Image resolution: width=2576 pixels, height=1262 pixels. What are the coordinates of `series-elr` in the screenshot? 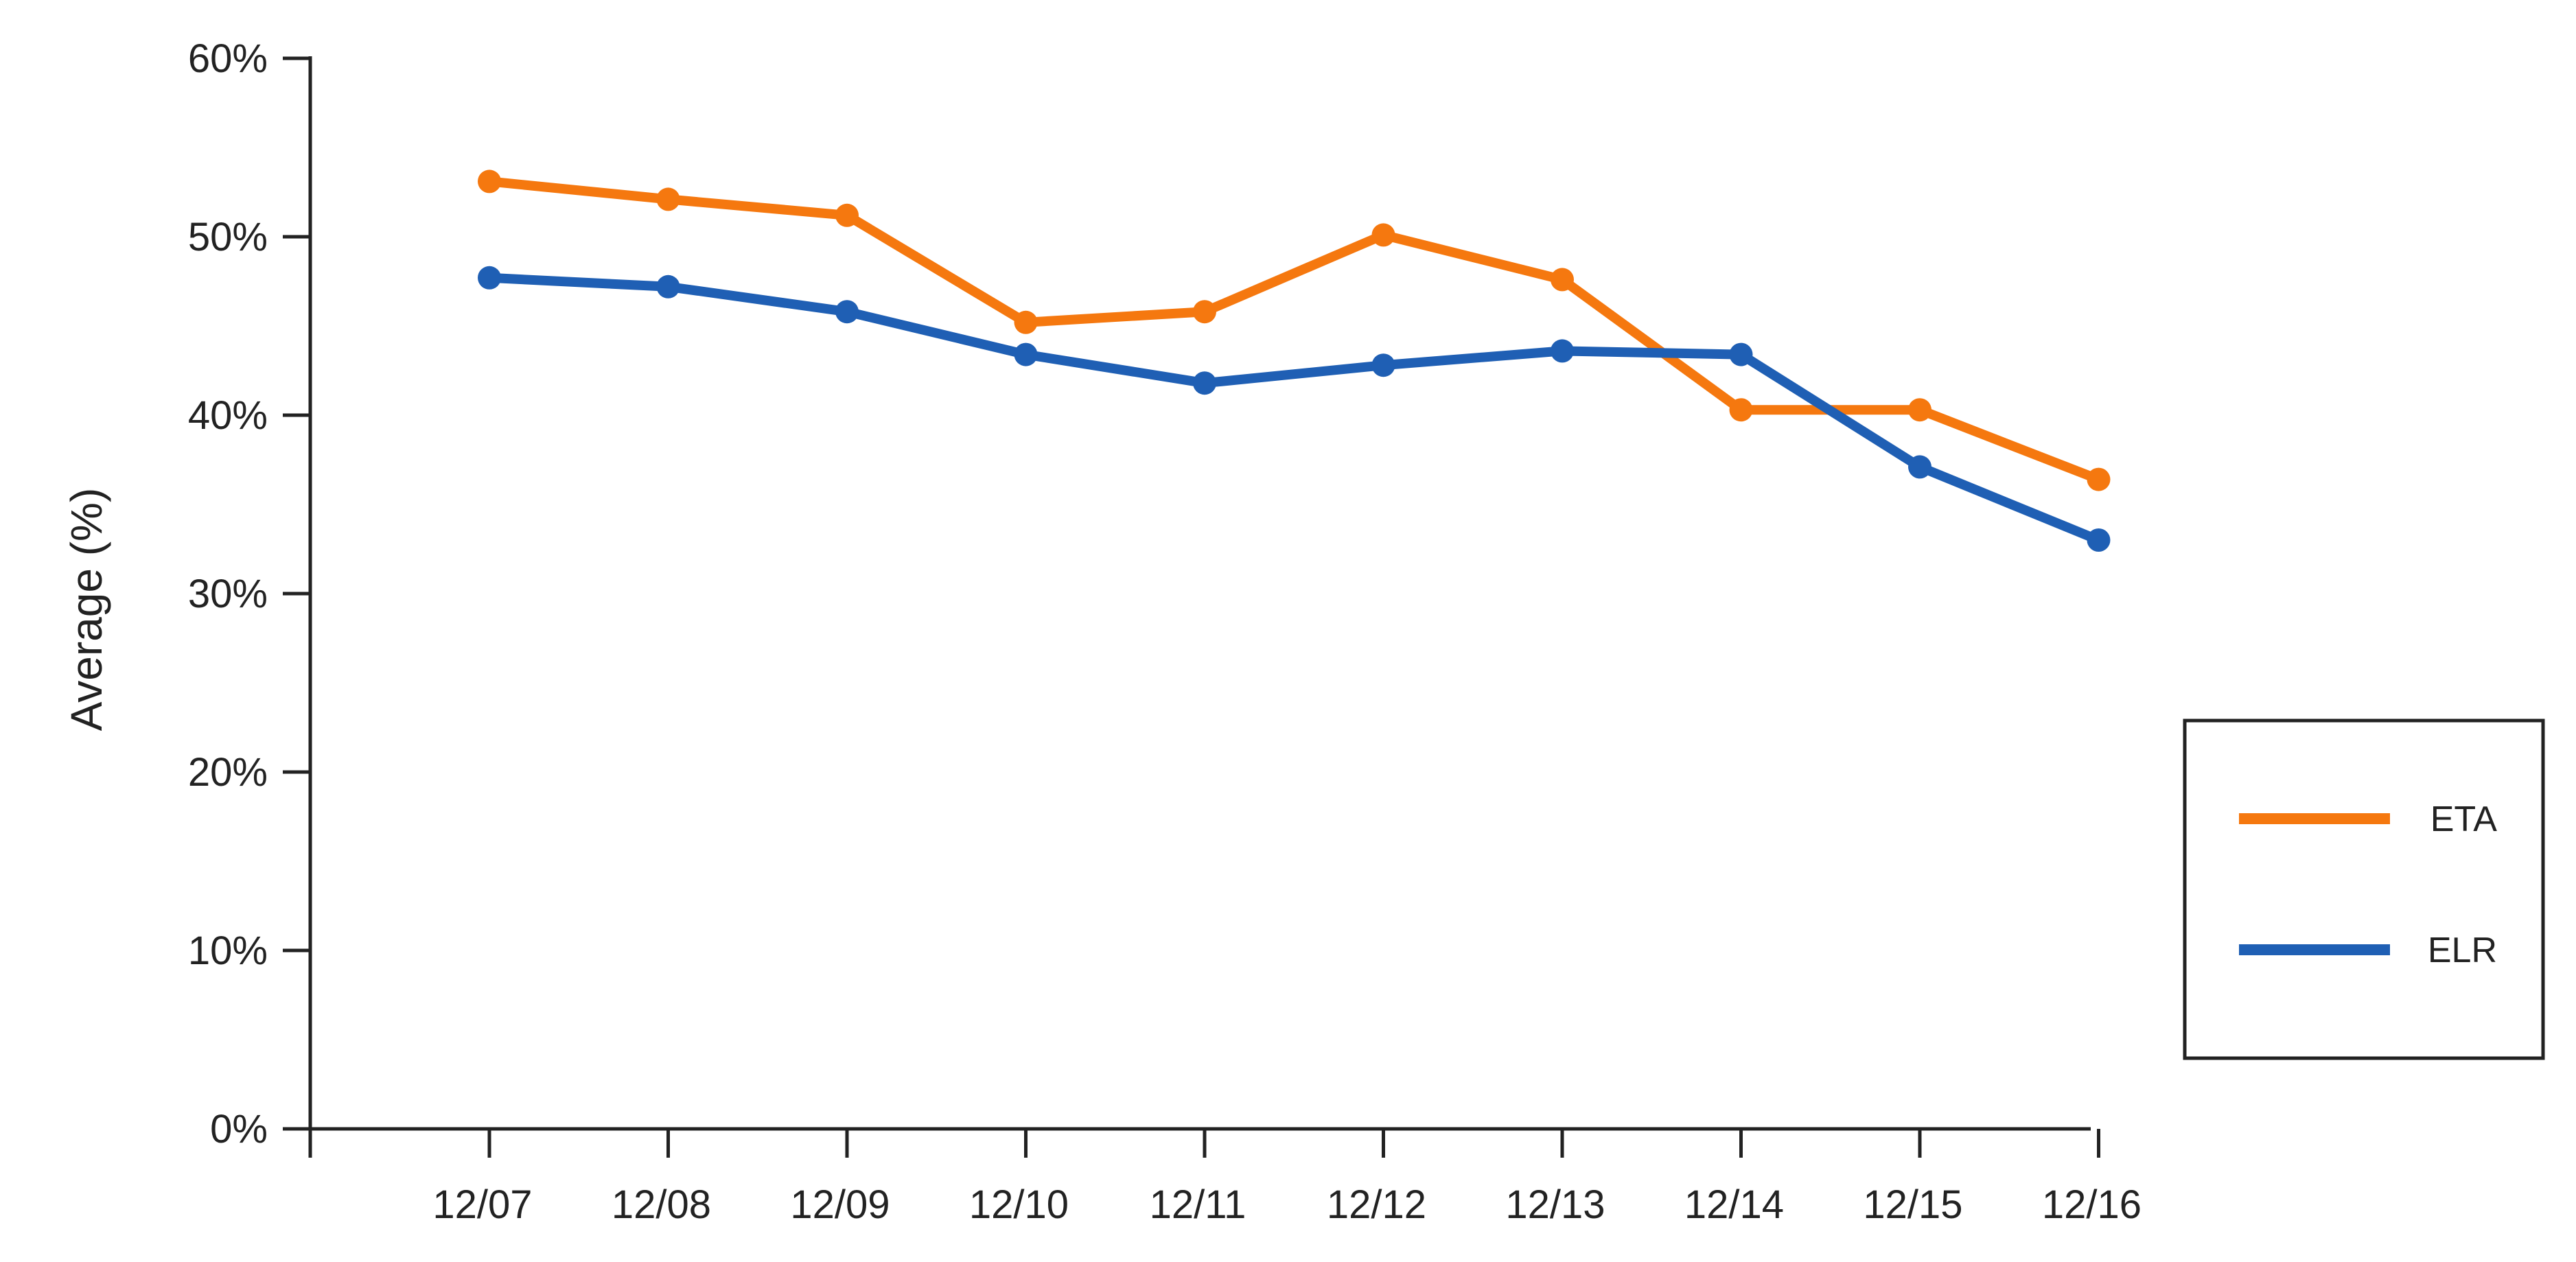 It's located at (1294, 409).